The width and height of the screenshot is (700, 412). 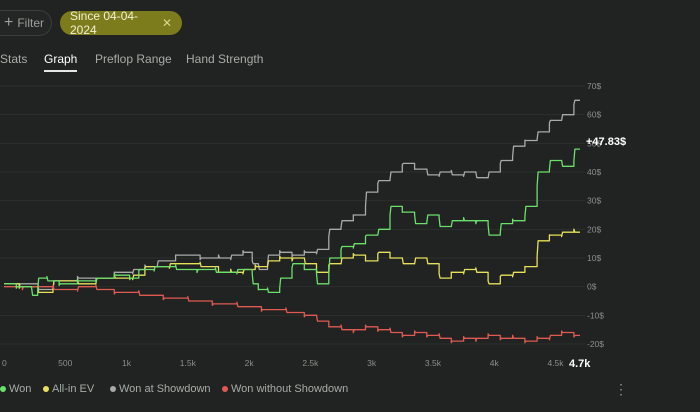 I want to click on series-line-won-without-showdown, so click(x=292, y=314).